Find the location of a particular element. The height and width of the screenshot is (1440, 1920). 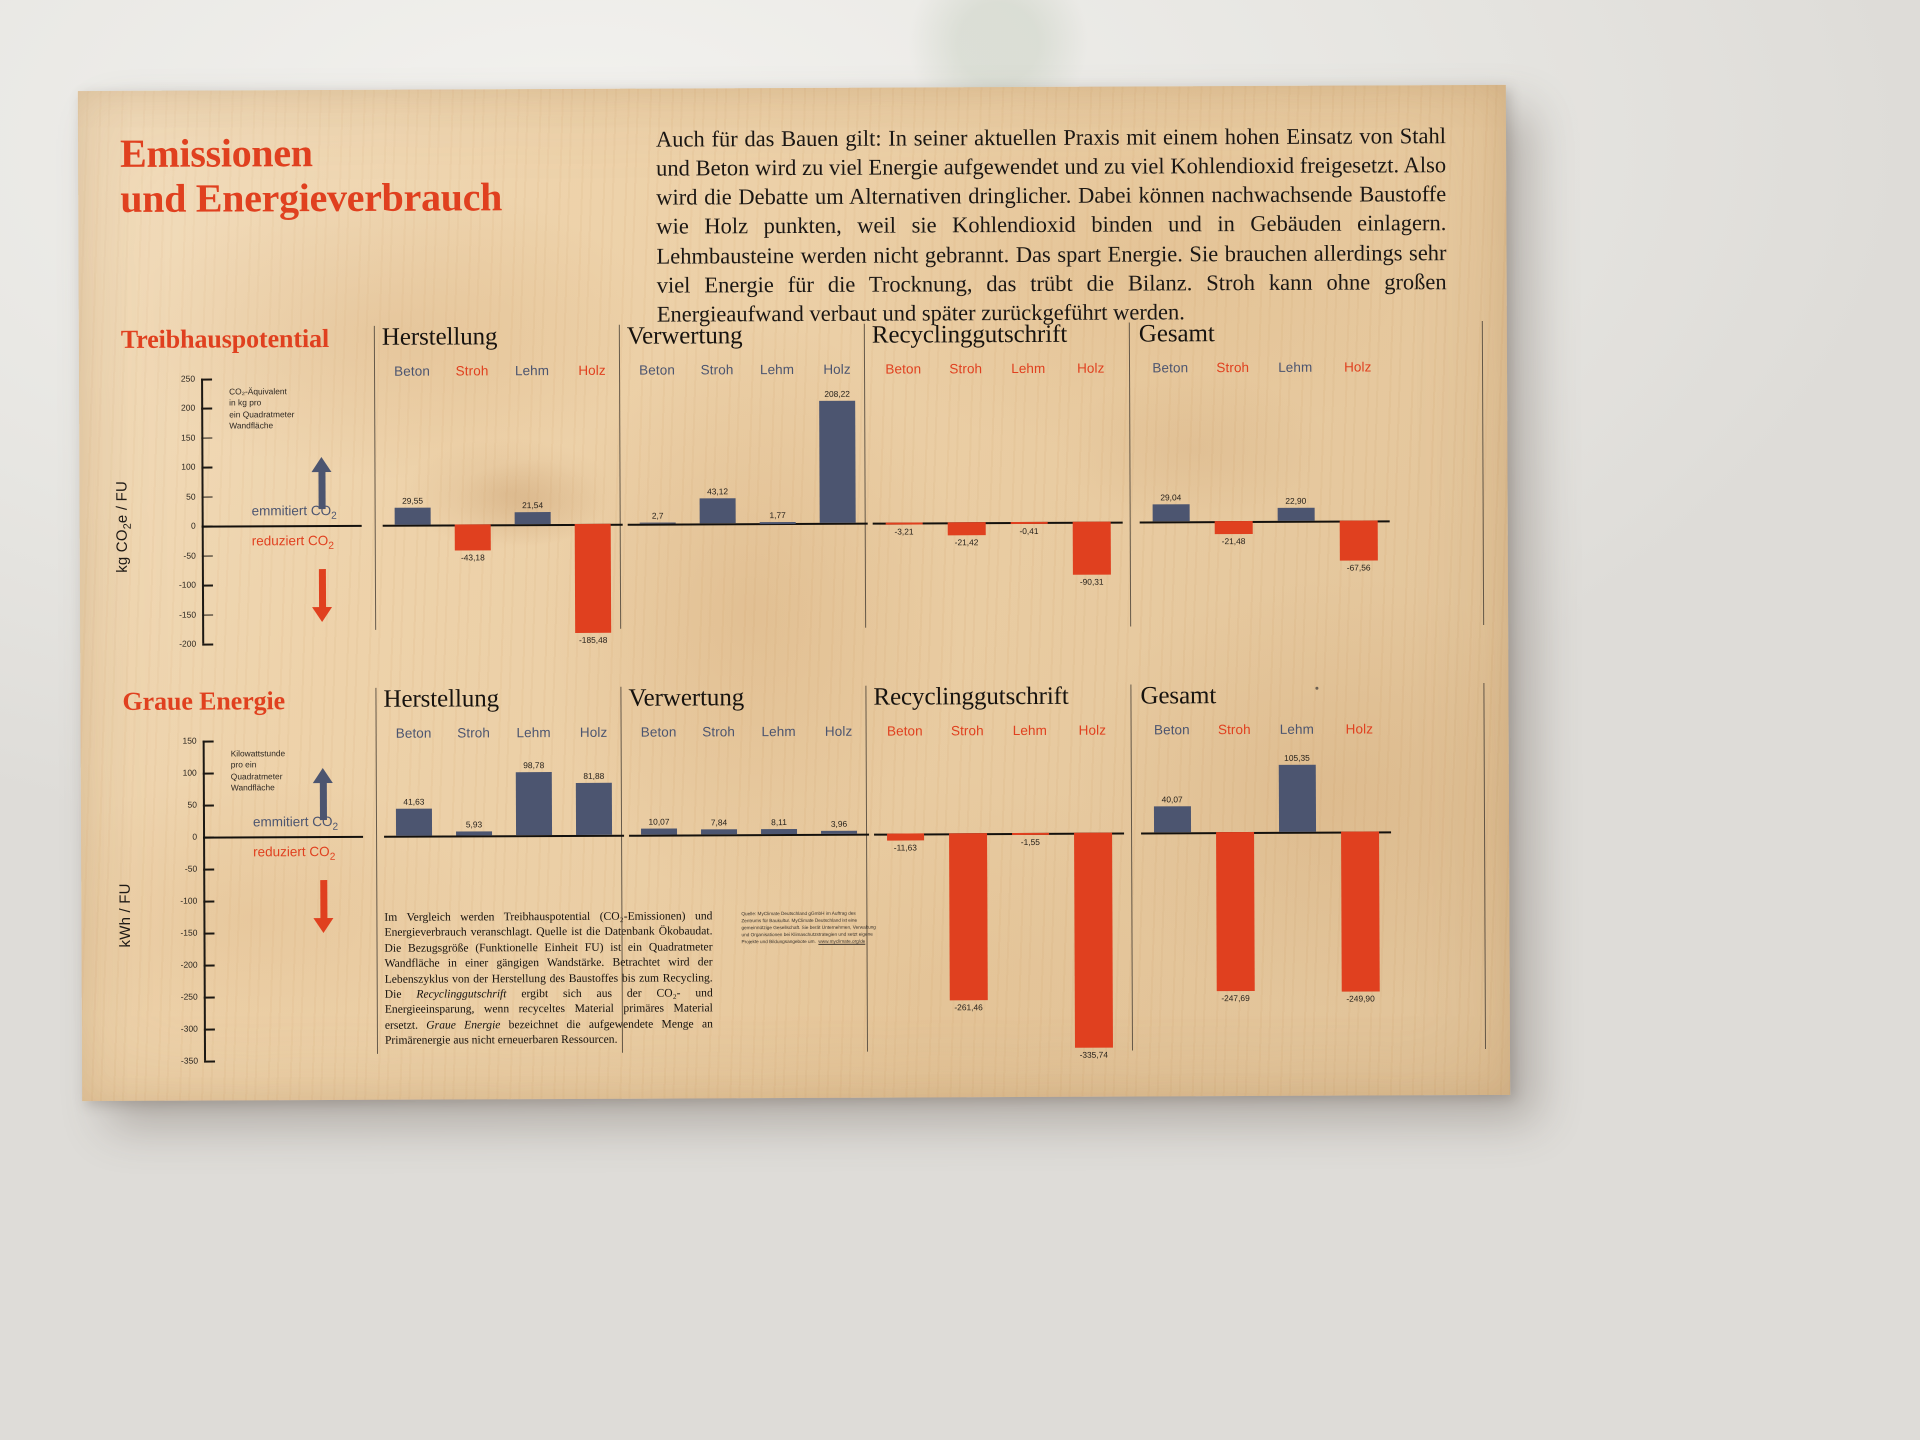

bar-value-label: -90,31 is located at coordinates (1091, 582).